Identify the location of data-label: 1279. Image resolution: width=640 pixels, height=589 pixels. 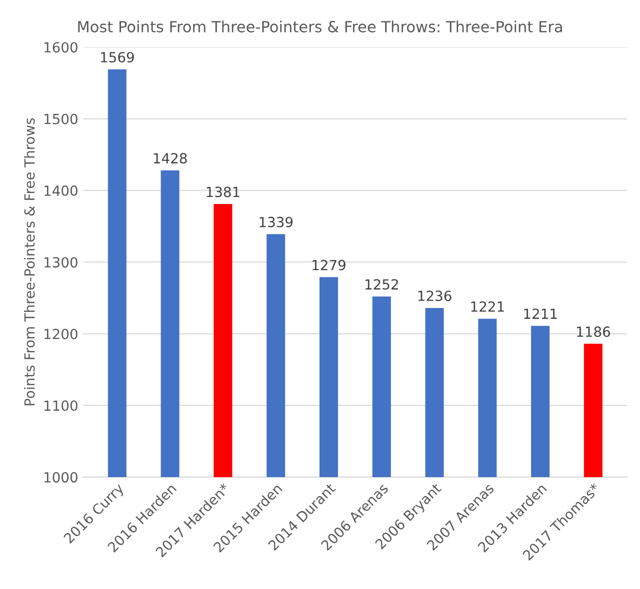
(329, 265).